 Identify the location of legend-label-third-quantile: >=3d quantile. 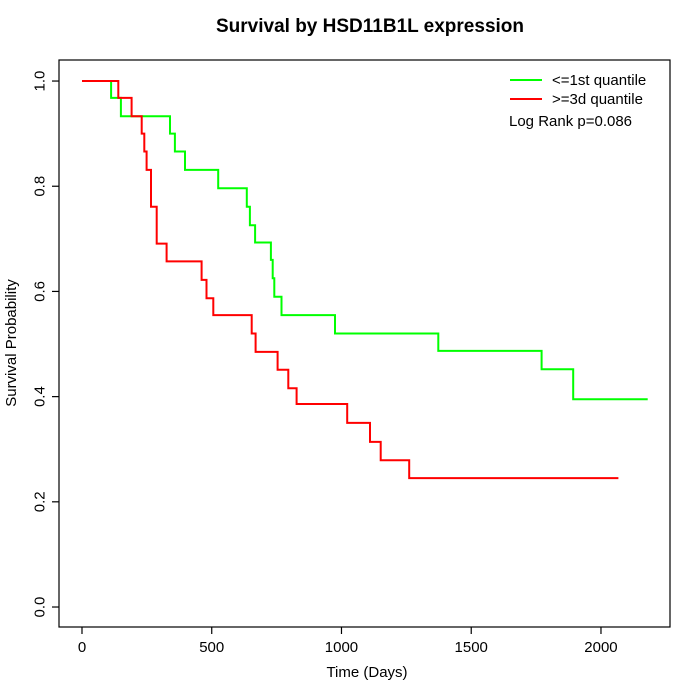
(597, 99).